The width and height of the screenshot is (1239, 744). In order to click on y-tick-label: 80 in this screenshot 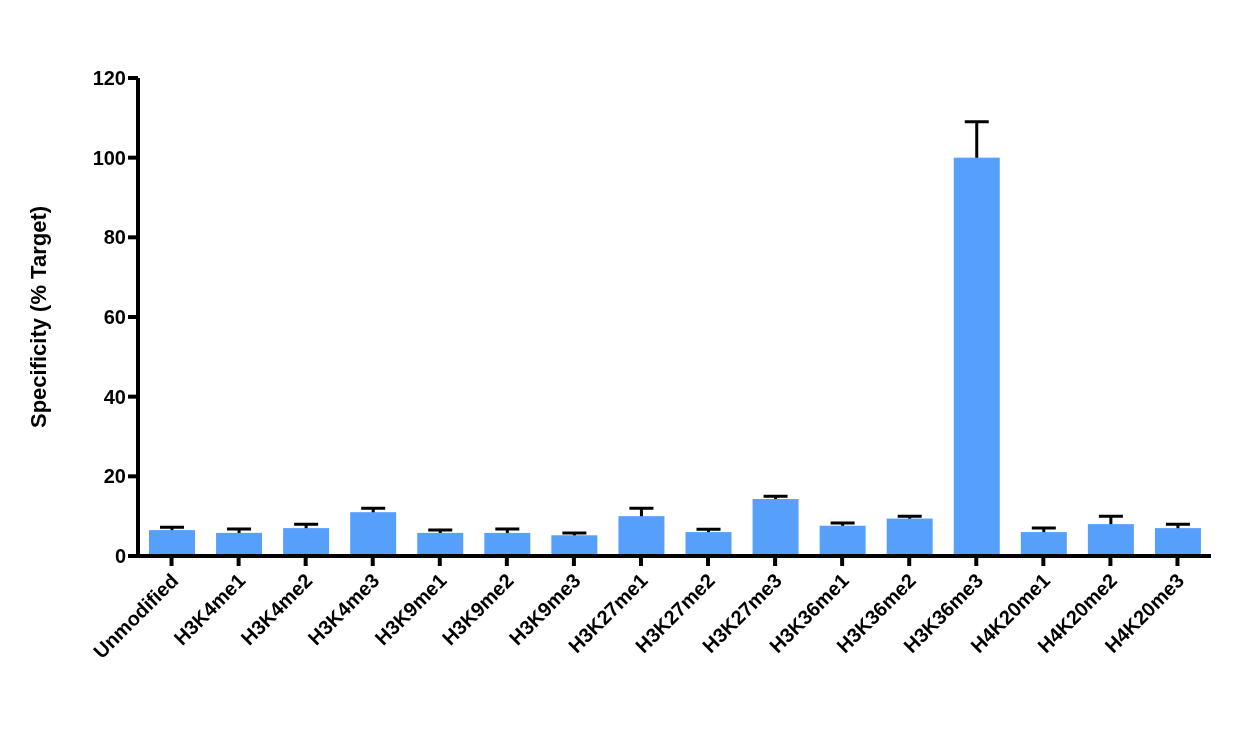, I will do `click(114, 237)`.